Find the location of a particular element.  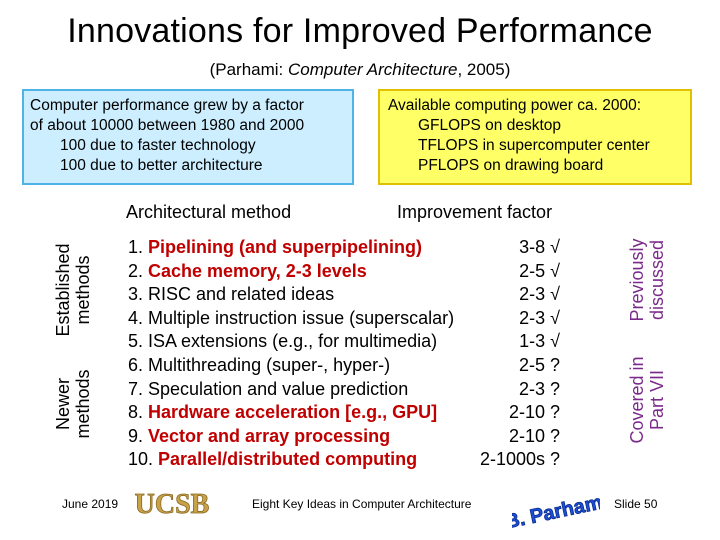

ucsb-logo-text: UCSB is located at coordinates (172, 504).